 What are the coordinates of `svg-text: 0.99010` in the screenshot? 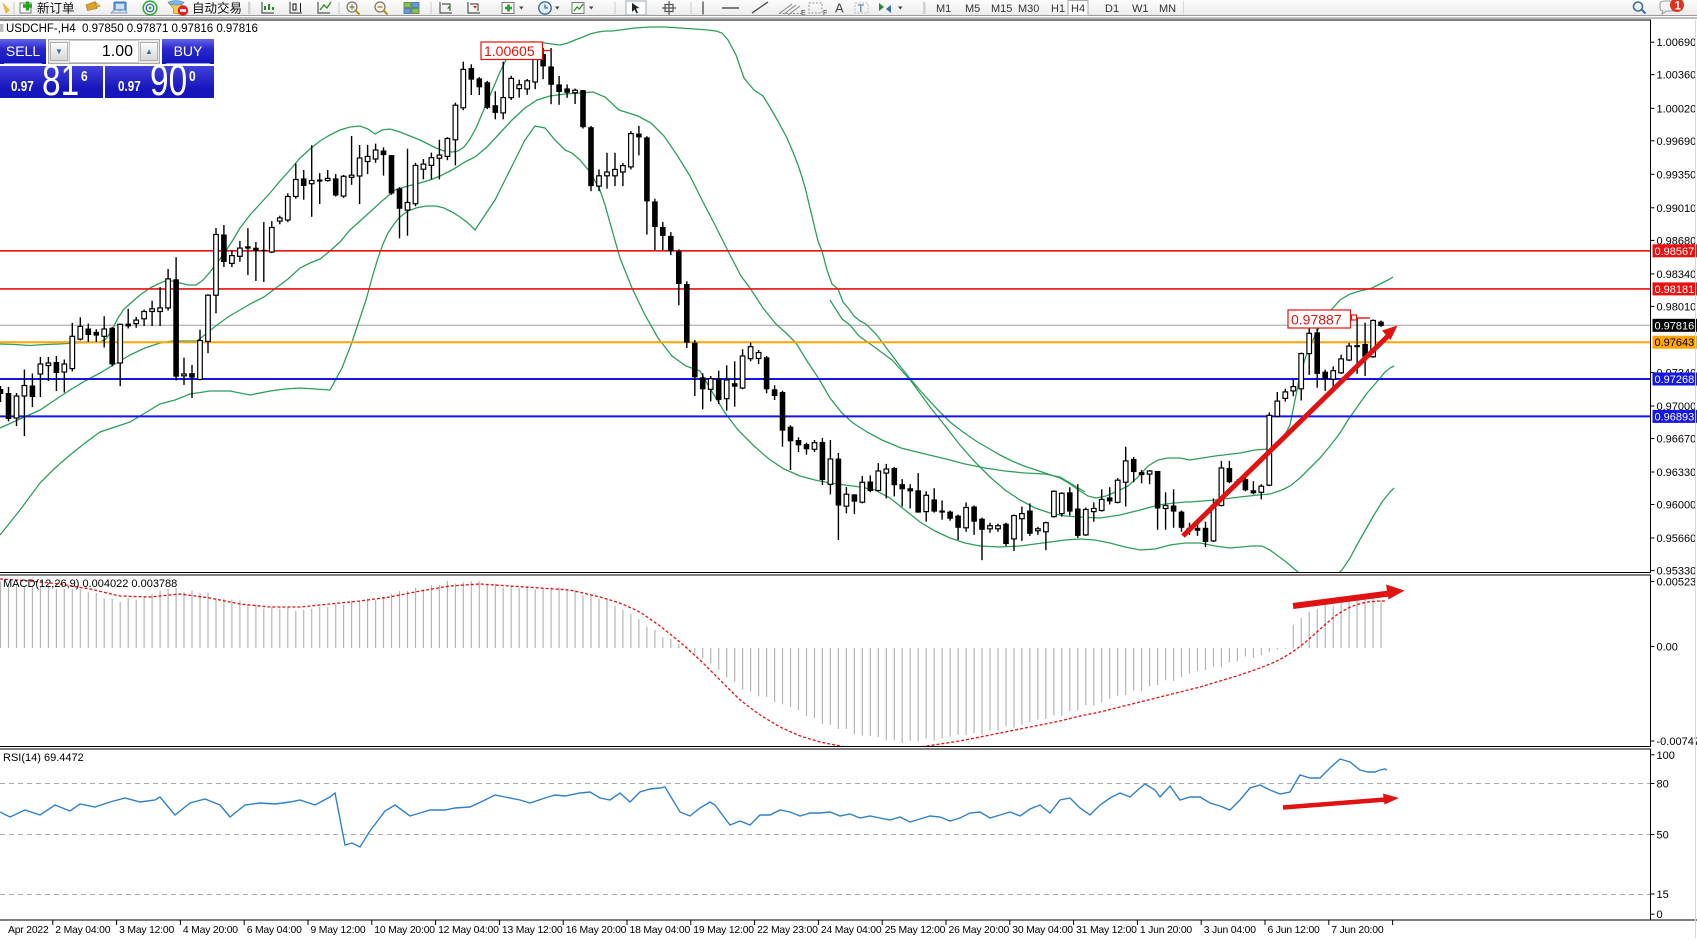 It's located at (1677, 209).